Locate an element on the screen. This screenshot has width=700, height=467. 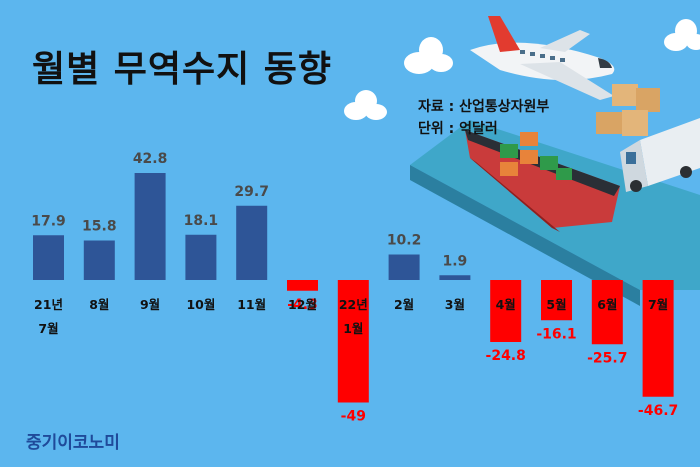
category-label-11: 6월 is located at coordinates (607, 304).